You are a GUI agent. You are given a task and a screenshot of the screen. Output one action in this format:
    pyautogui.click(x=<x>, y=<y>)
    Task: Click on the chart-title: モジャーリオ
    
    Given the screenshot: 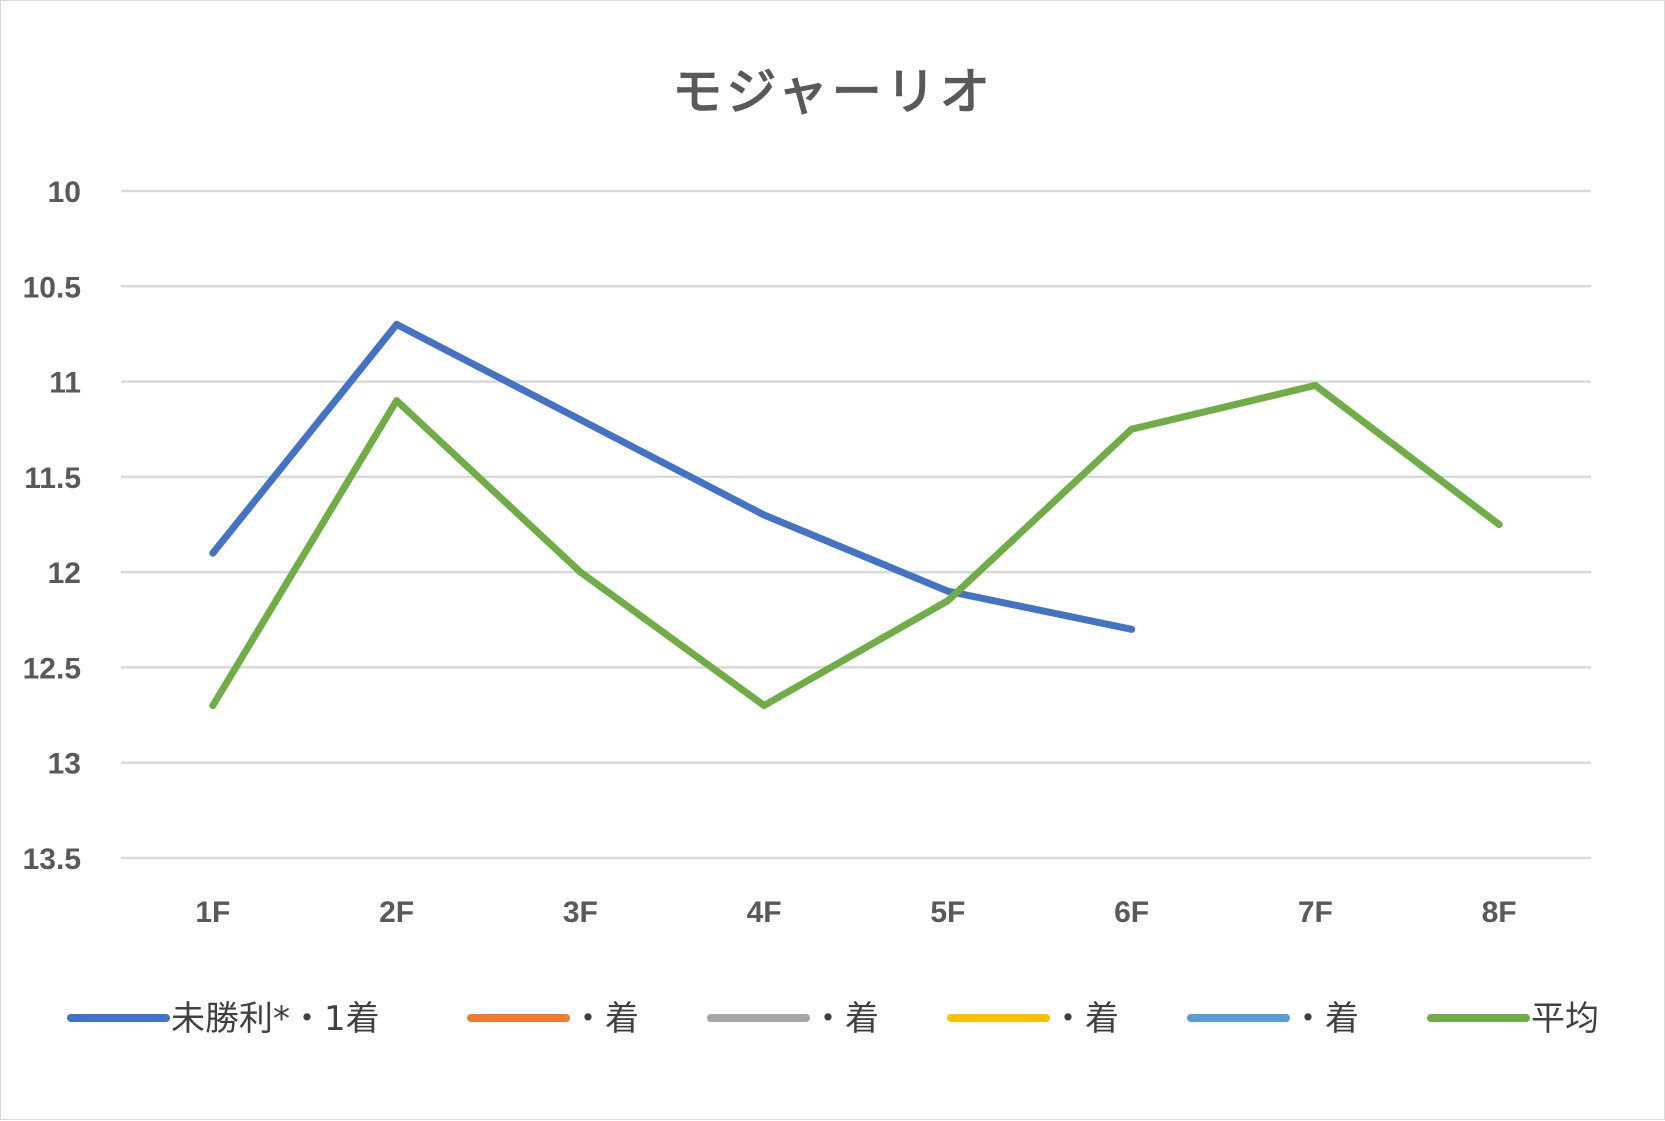 What is the action you would take?
    pyautogui.click(x=833, y=92)
    